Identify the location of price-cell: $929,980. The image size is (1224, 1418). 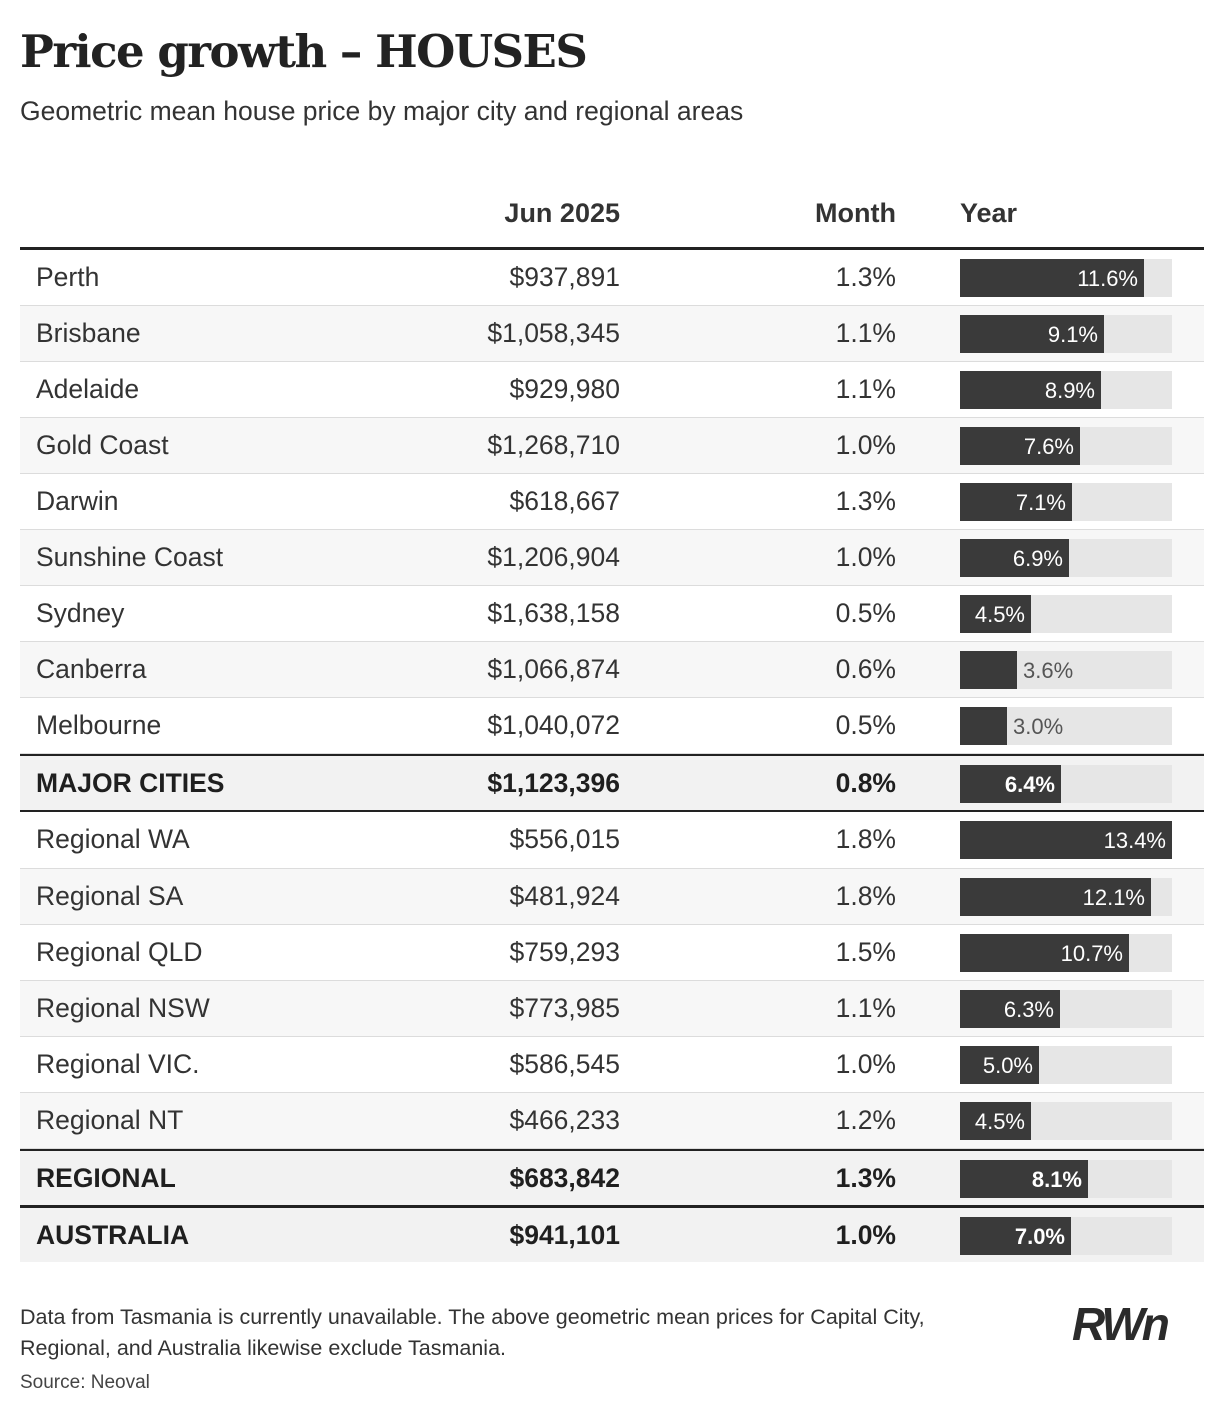
(564, 389).